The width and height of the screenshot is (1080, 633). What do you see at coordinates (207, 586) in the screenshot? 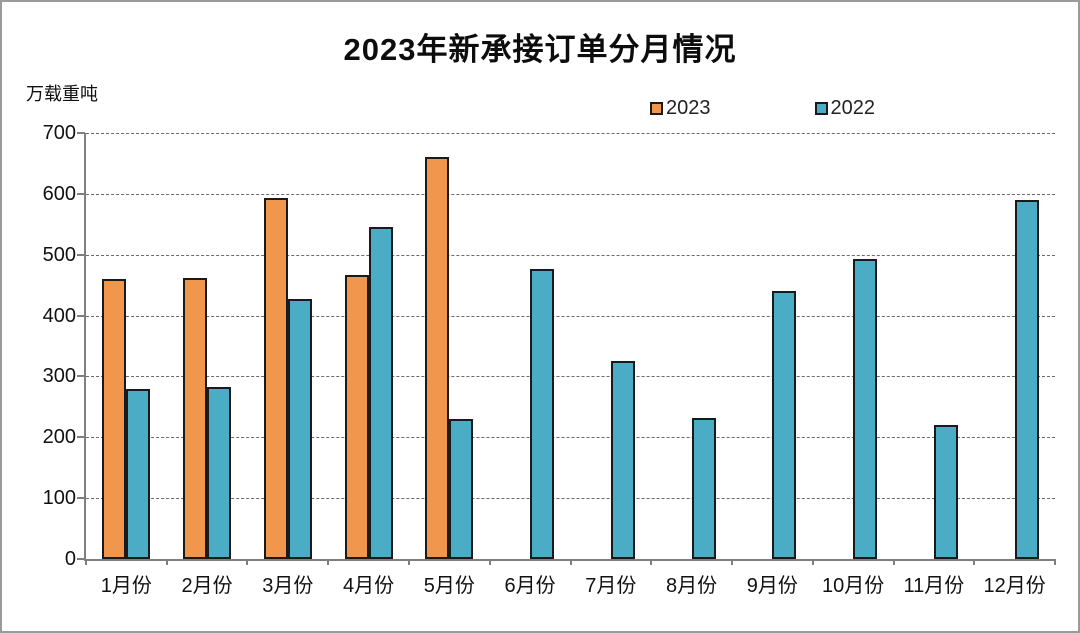
I see `x-axis-label-2月份: 2月份` at bounding box center [207, 586].